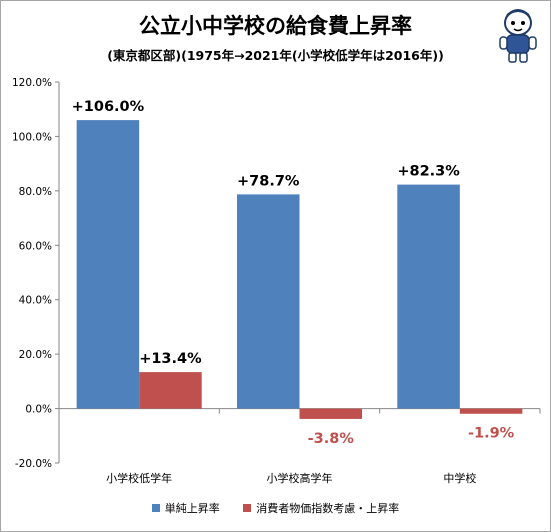 The height and width of the screenshot is (532, 551). What do you see at coordinates (192, 508) in the screenshot?
I see `legend-label-simple: 単純上昇率` at bounding box center [192, 508].